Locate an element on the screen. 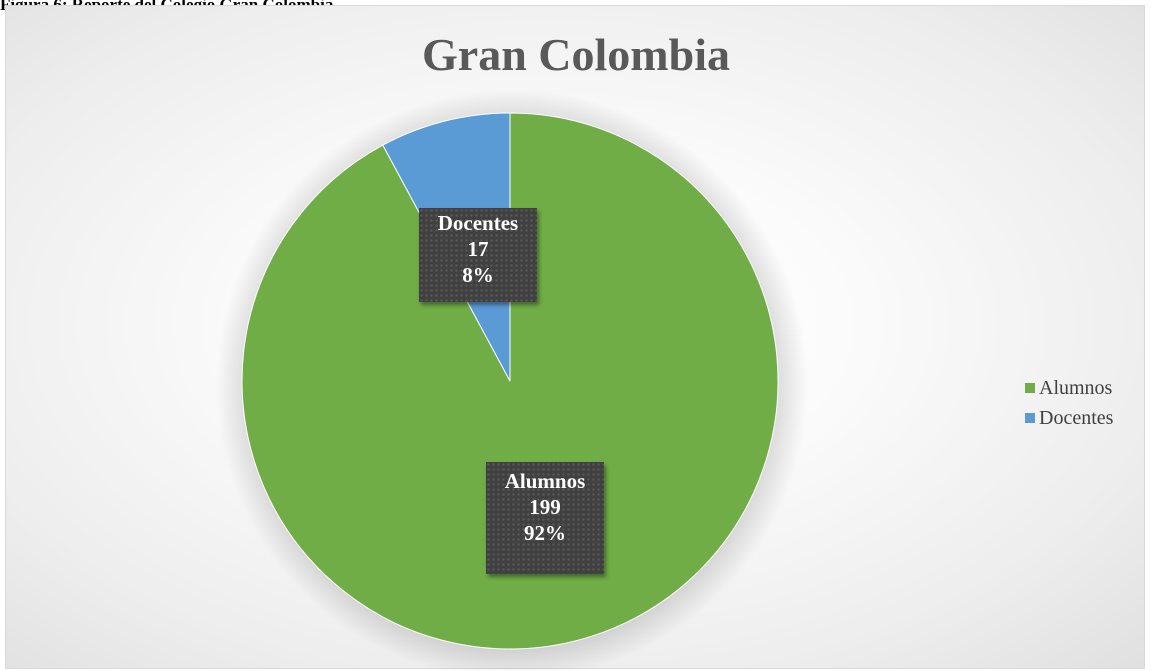 Image resolution: width=1153 pixels, height=671 pixels. legend-label-alumnos: Alumnos is located at coordinates (1076, 387).